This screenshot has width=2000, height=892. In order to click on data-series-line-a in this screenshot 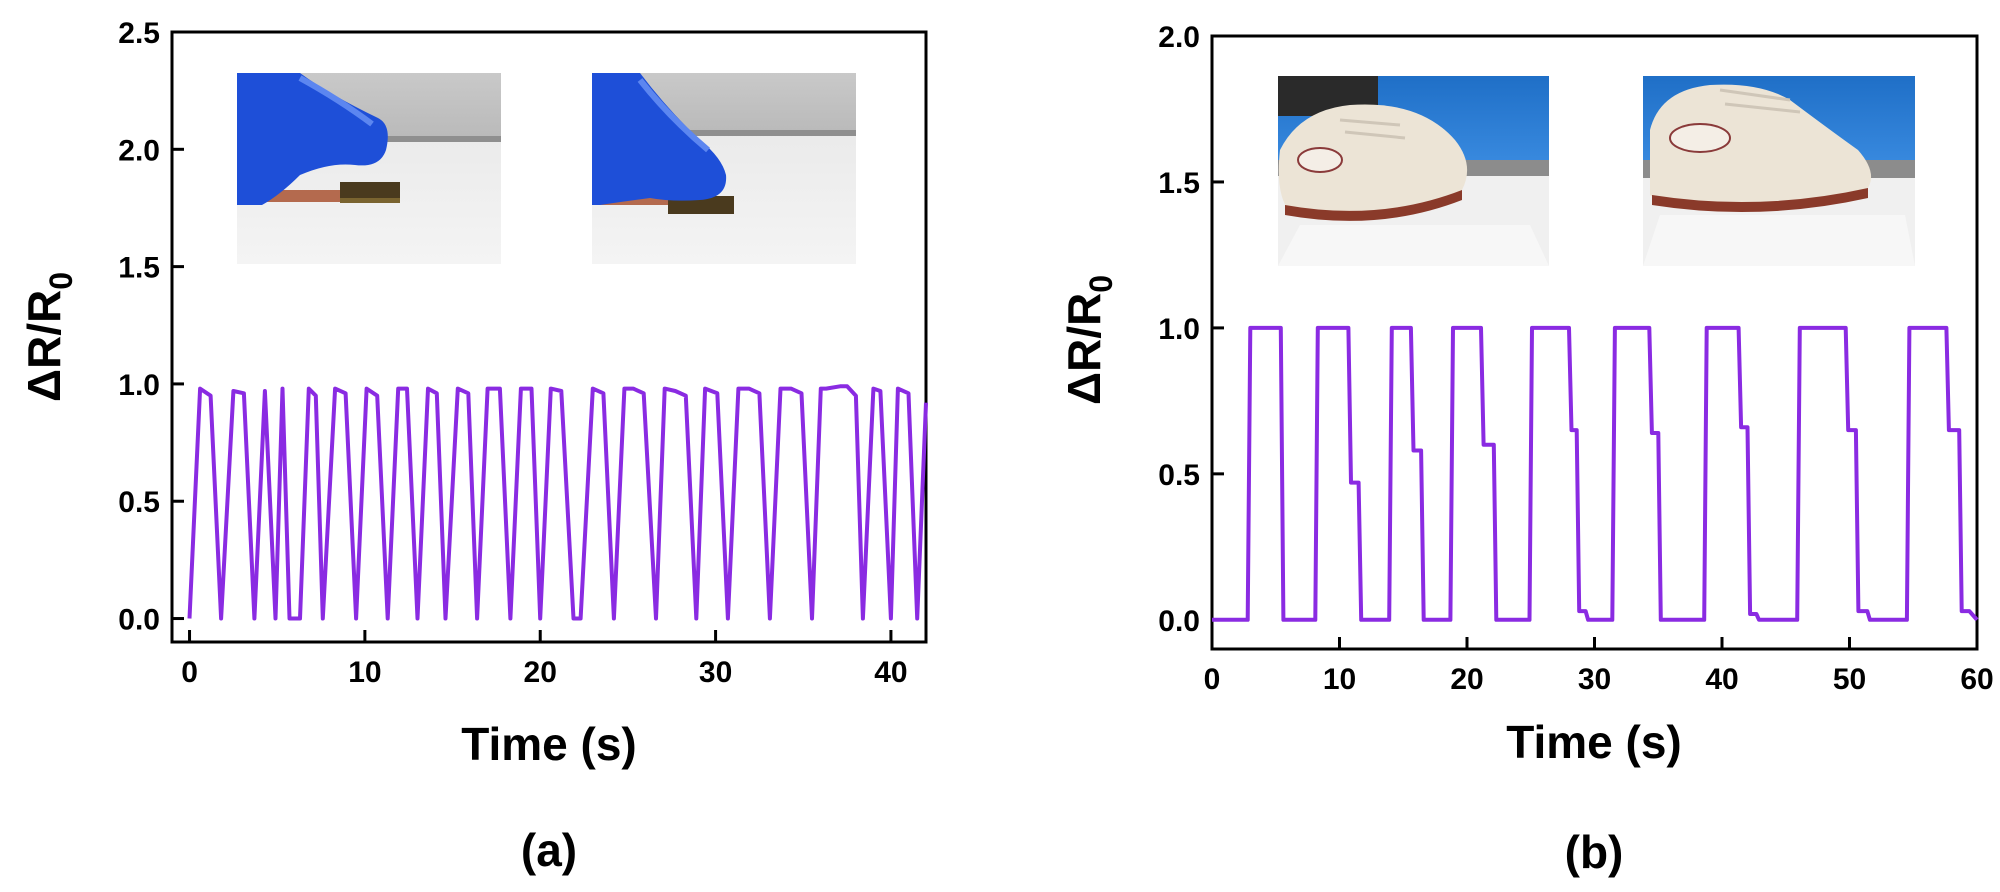, I will do `click(557, 502)`.